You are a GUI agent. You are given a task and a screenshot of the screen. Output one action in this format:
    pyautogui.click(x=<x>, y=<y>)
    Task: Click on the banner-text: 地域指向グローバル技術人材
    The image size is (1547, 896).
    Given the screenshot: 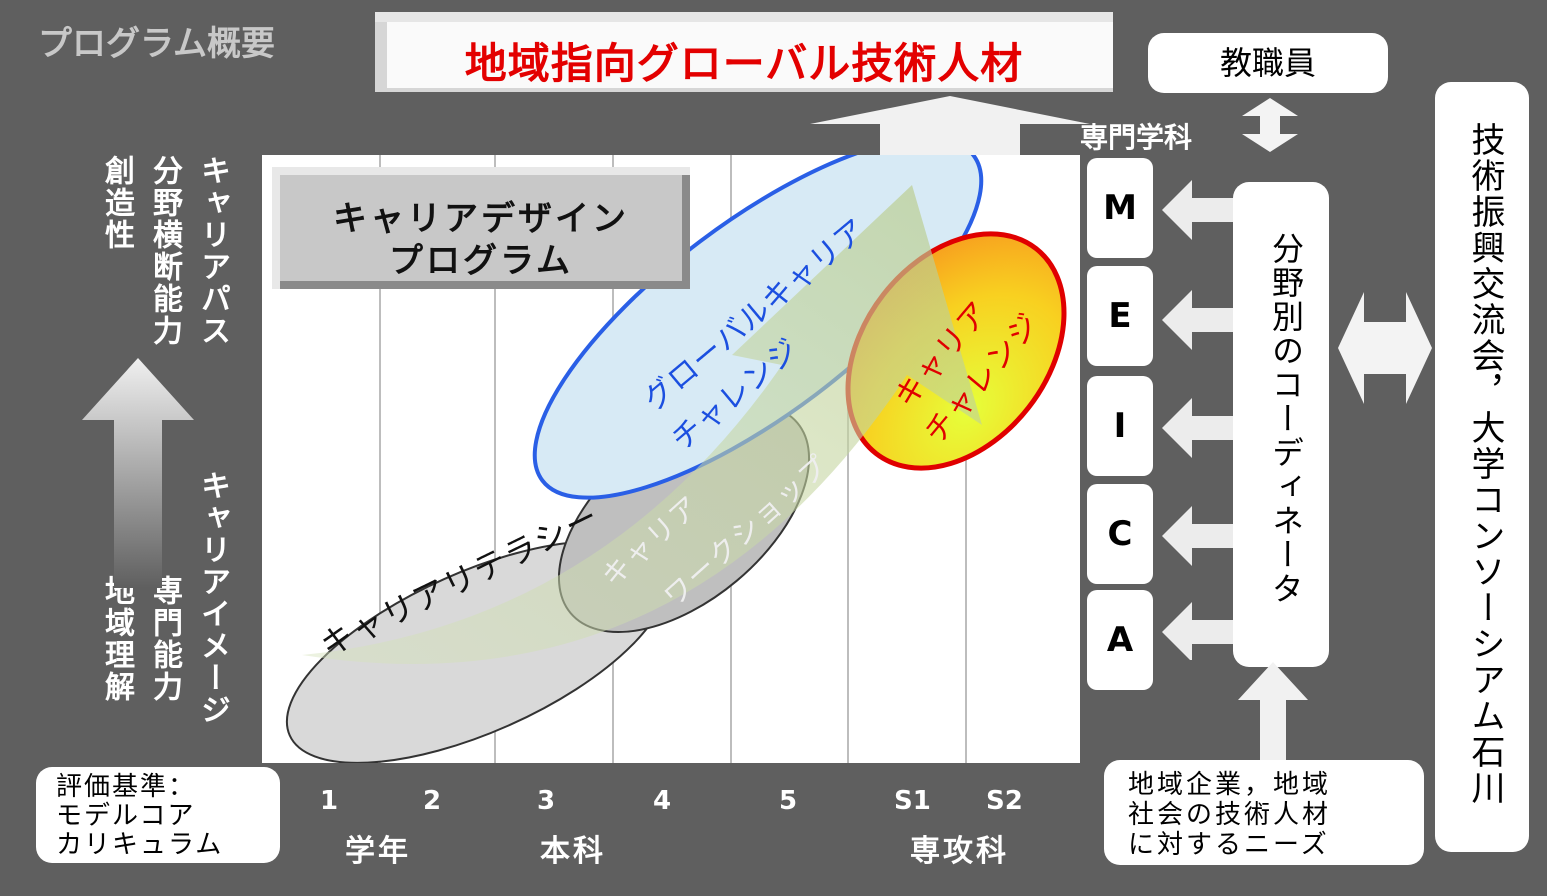 What is the action you would take?
    pyautogui.click(x=744, y=63)
    